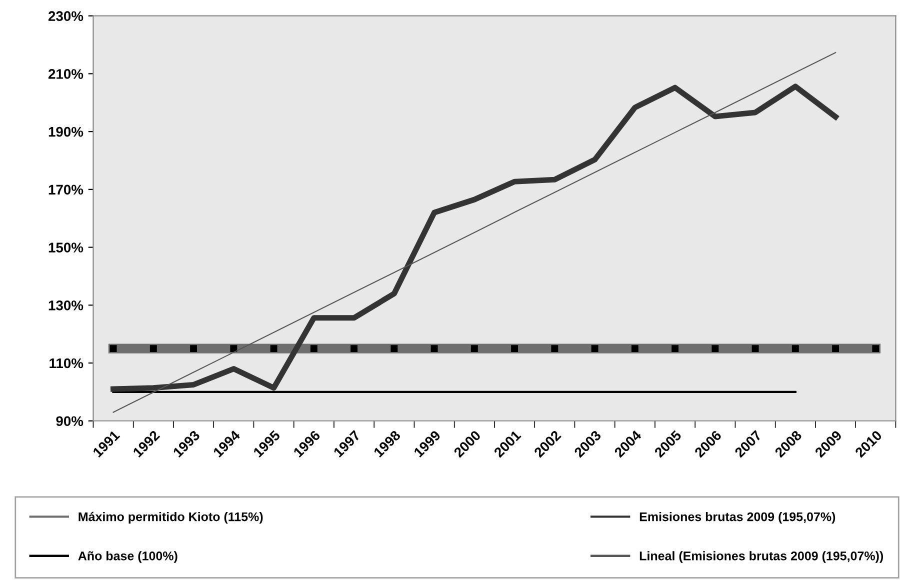 The height and width of the screenshot is (587, 914). I want to click on y-tick-label: 190%, so click(66, 131).